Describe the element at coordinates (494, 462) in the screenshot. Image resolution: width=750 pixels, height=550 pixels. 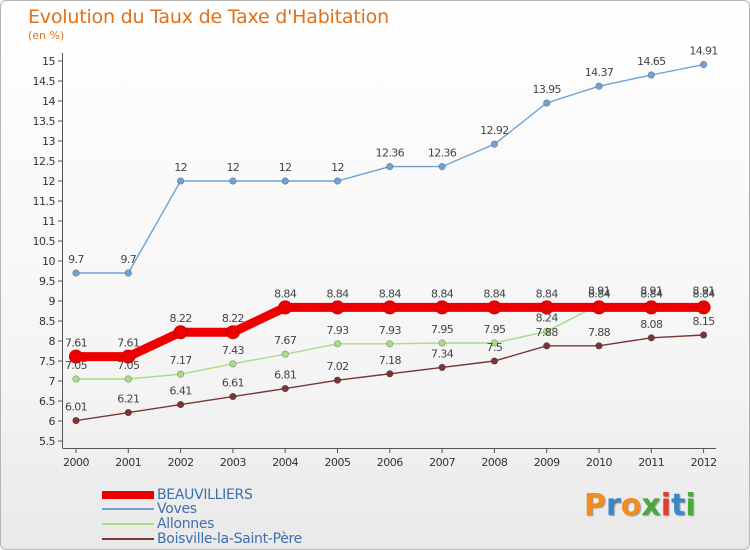
I see `x-tick-label: 2008` at that location.